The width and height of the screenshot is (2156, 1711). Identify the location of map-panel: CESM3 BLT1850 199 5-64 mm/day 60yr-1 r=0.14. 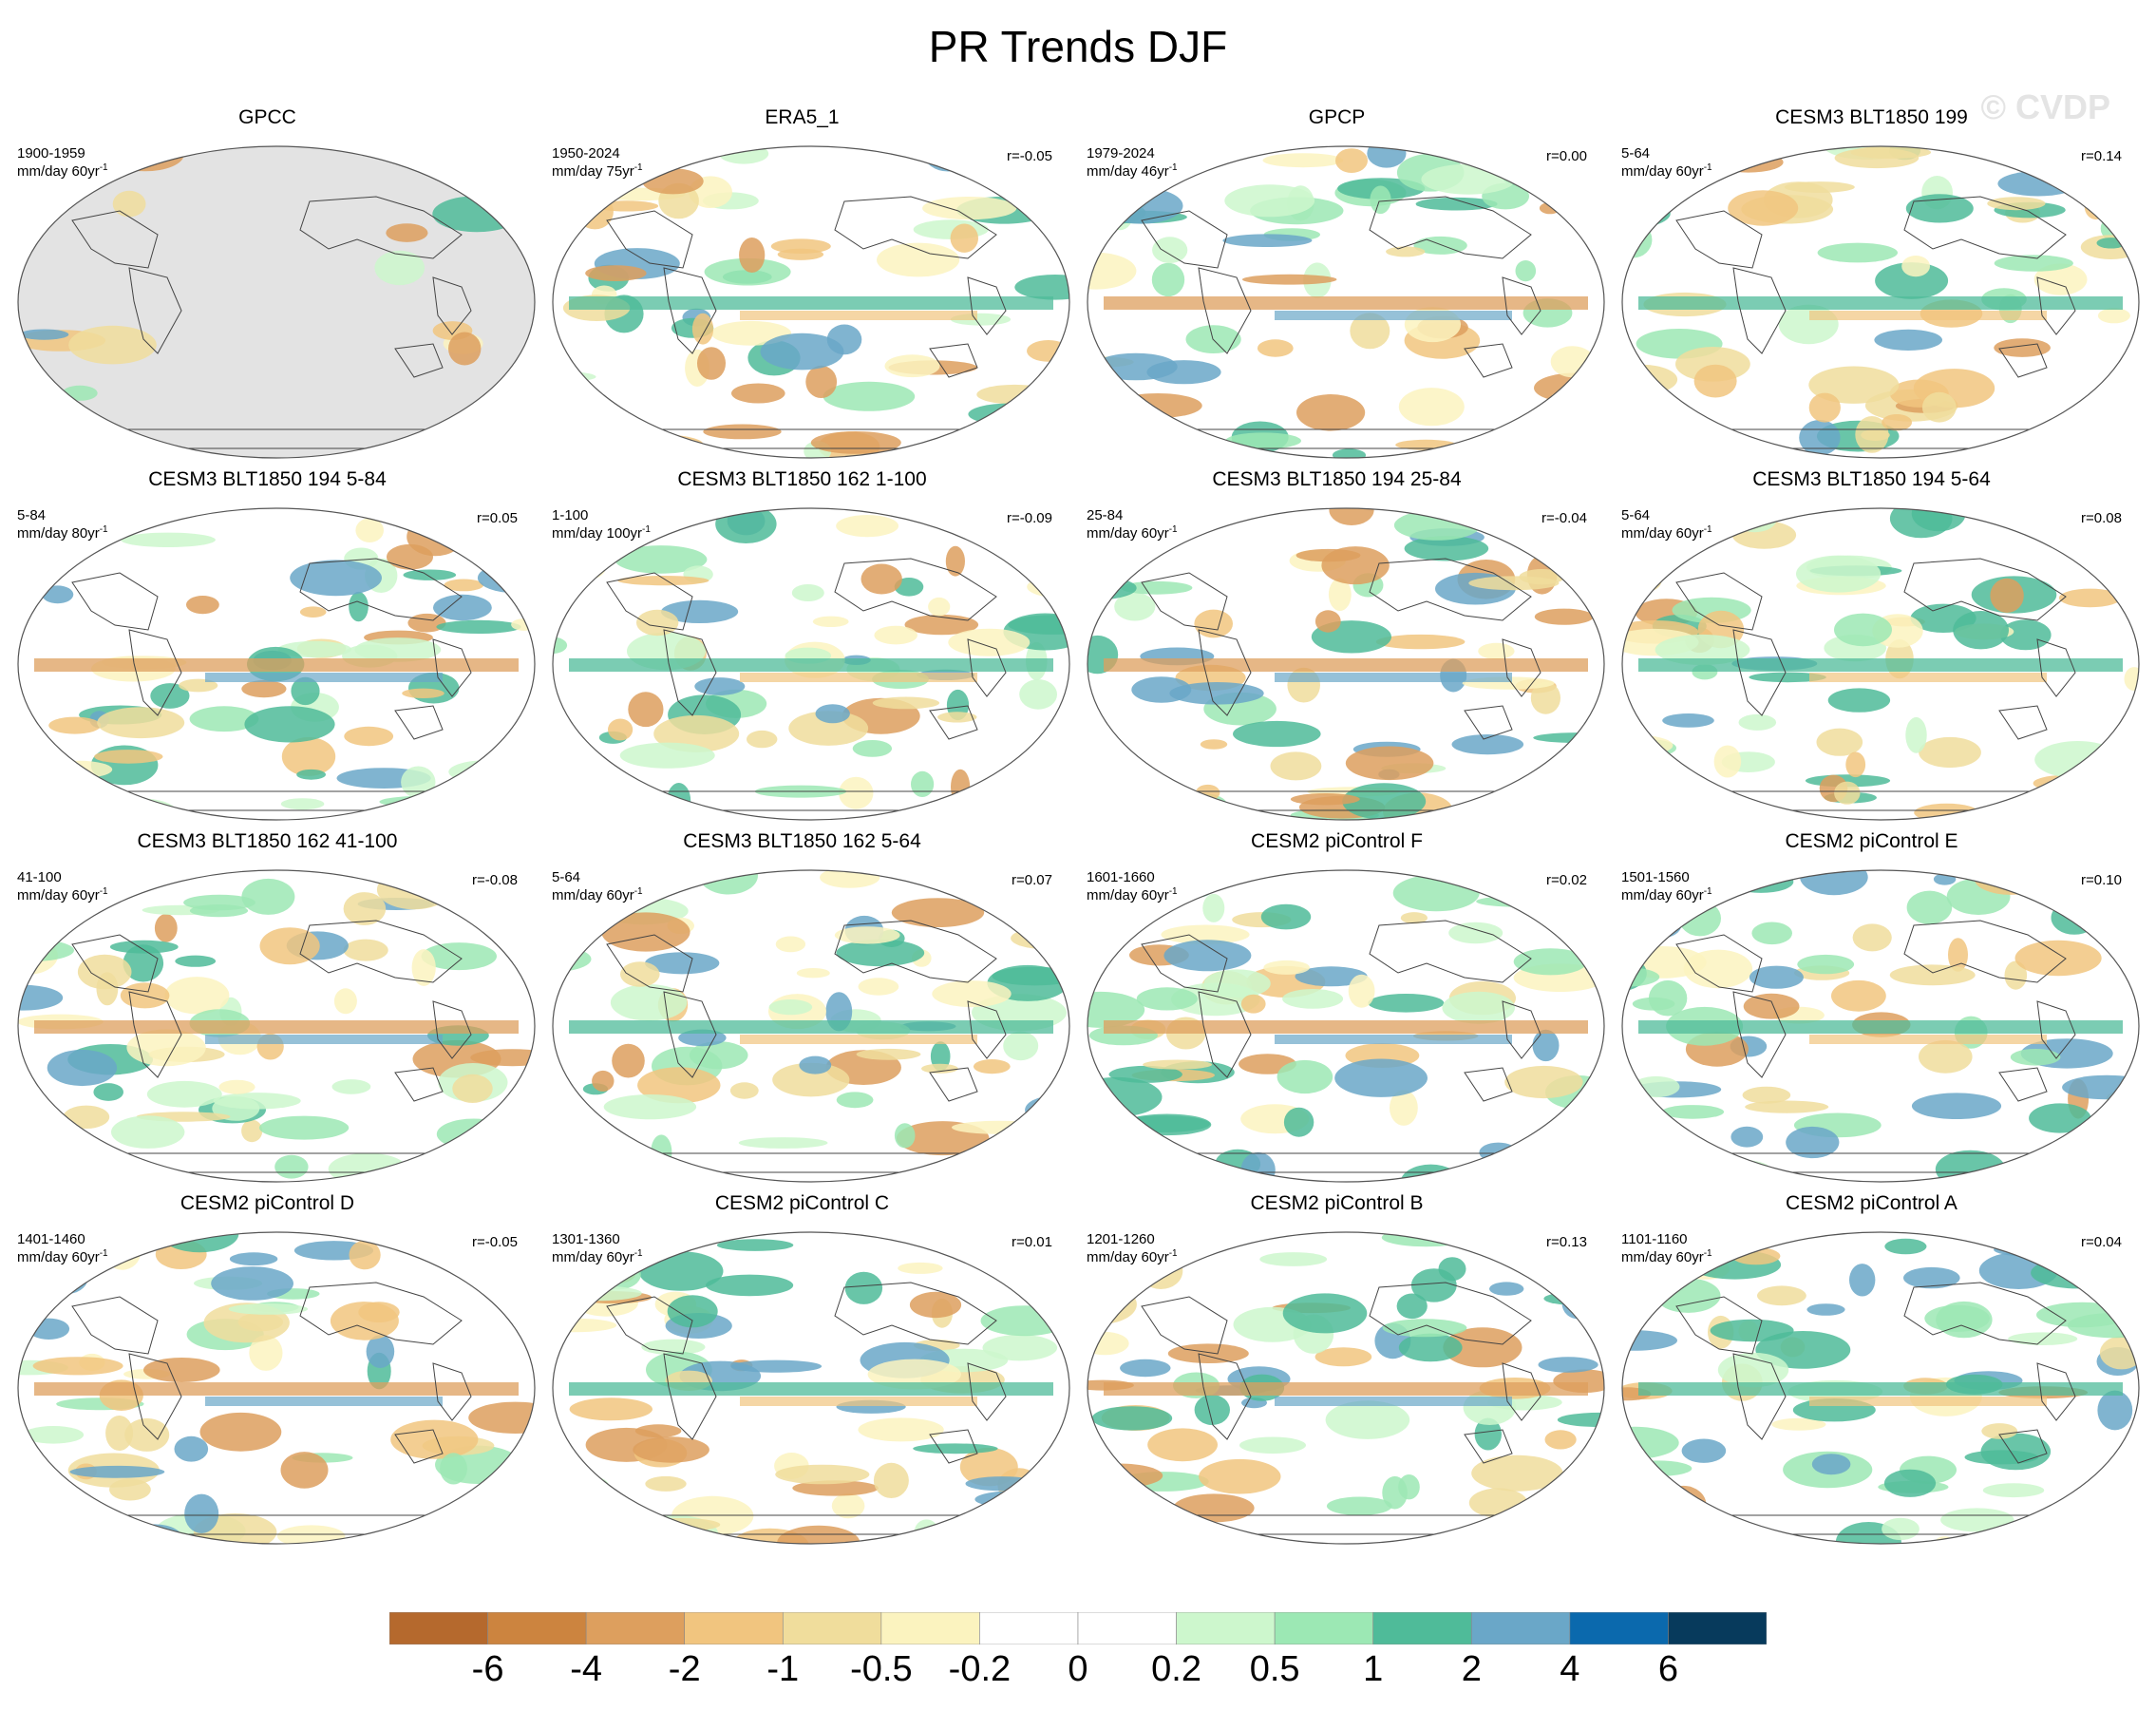
(1872, 286).